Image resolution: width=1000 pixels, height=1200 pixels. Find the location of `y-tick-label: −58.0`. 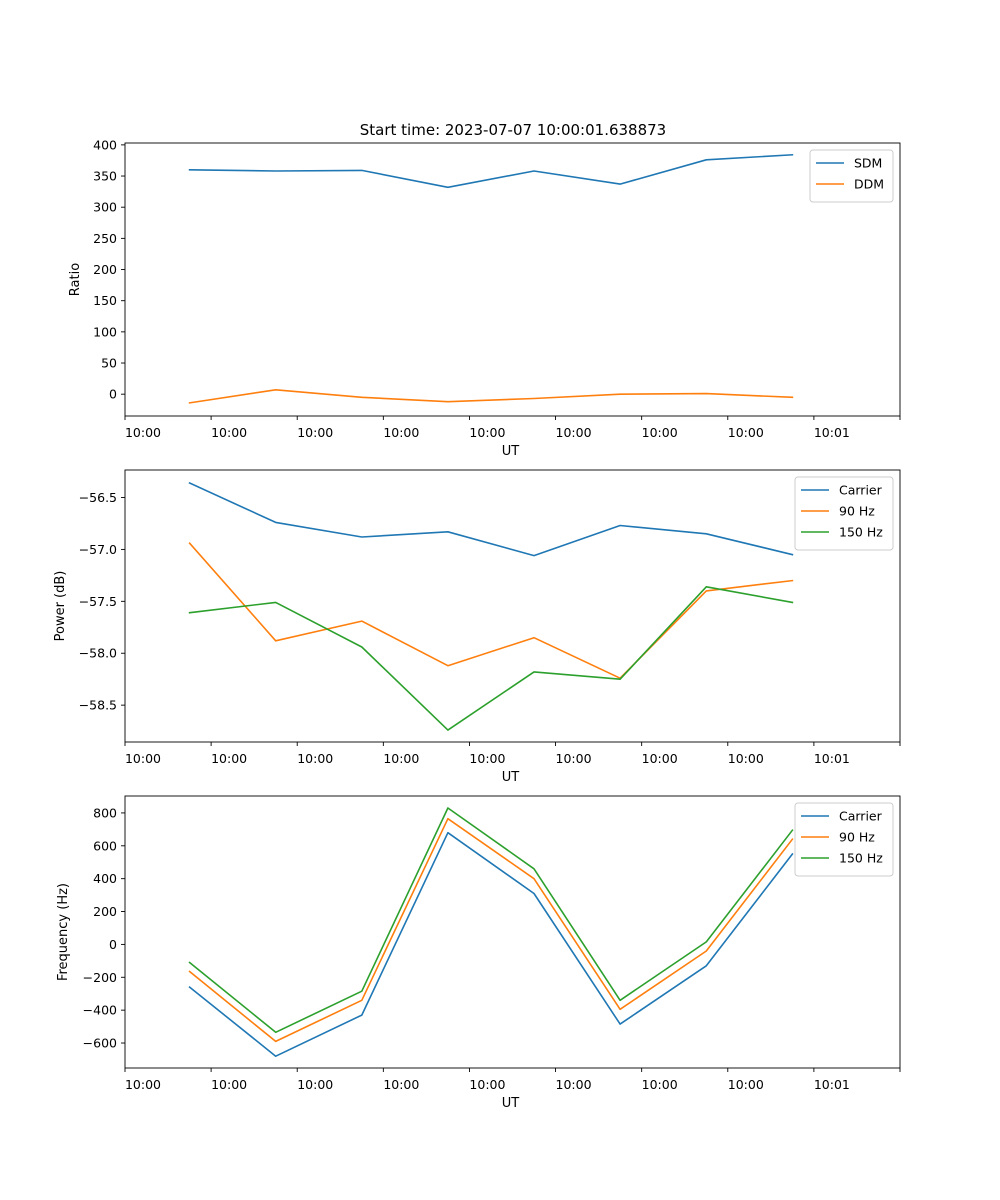

y-tick-label: −58.0 is located at coordinates (98, 653).